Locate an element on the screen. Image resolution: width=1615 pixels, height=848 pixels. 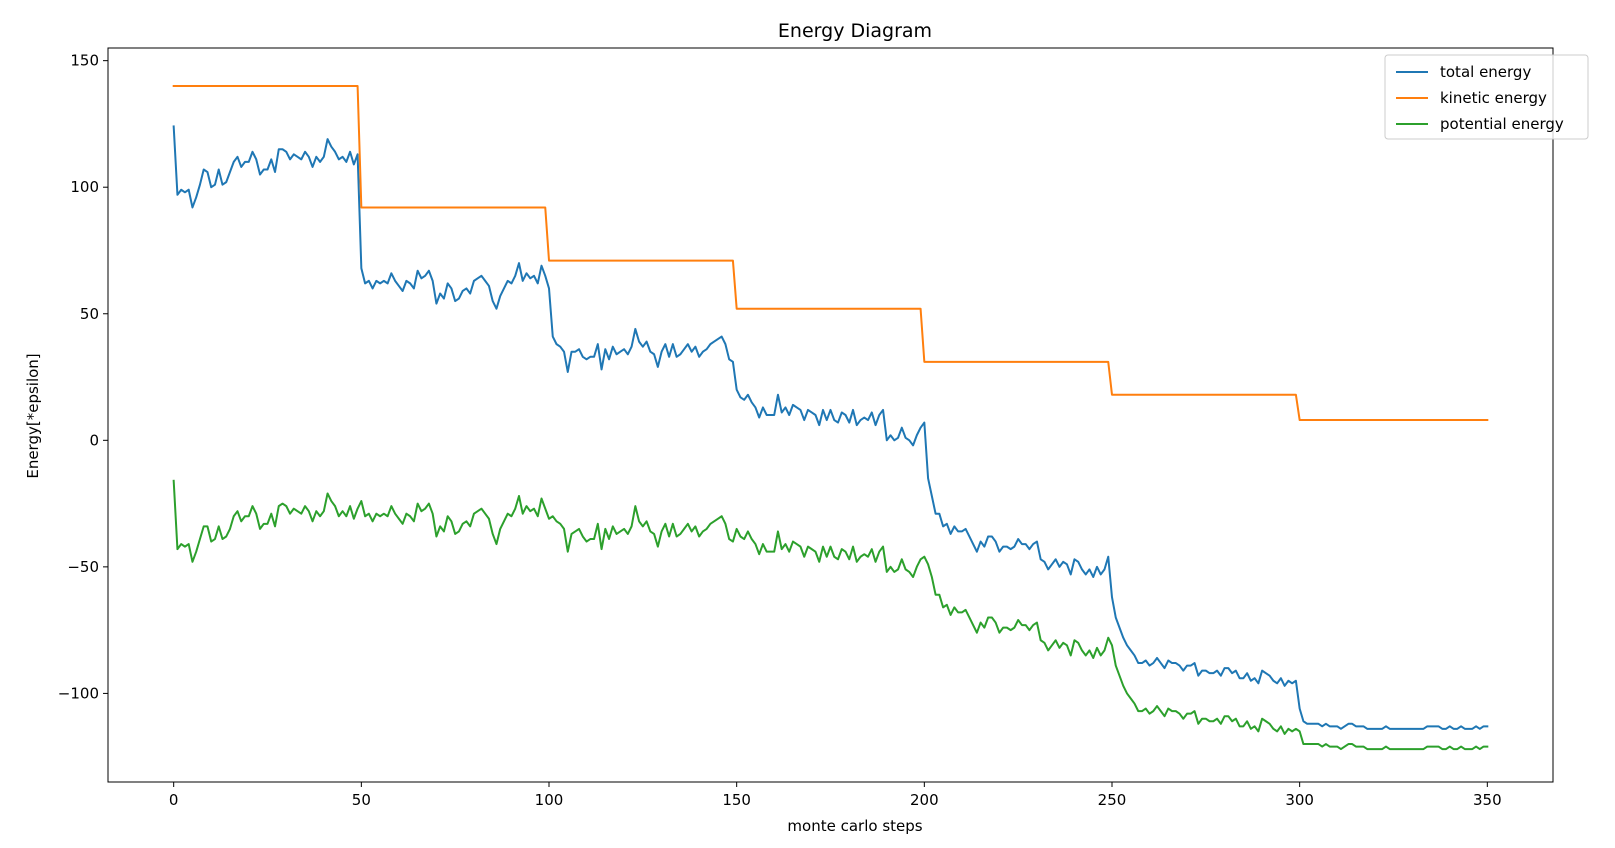
x-axis-ticks: 0 50 100 150 200 250 300 350 is located at coordinates (835, 795).